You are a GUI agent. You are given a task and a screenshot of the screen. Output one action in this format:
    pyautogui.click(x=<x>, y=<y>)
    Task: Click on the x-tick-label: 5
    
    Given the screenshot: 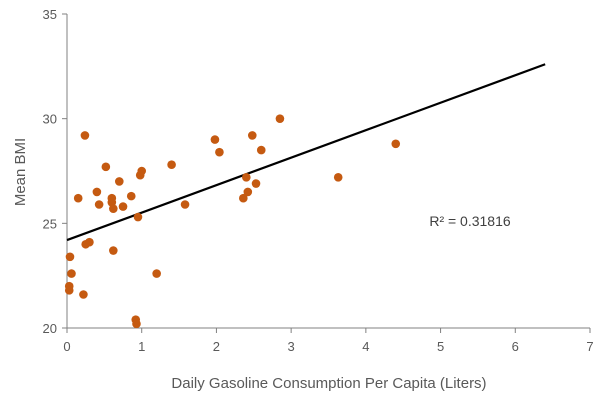 What is the action you would take?
    pyautogui.click(x=440, y=346)
    